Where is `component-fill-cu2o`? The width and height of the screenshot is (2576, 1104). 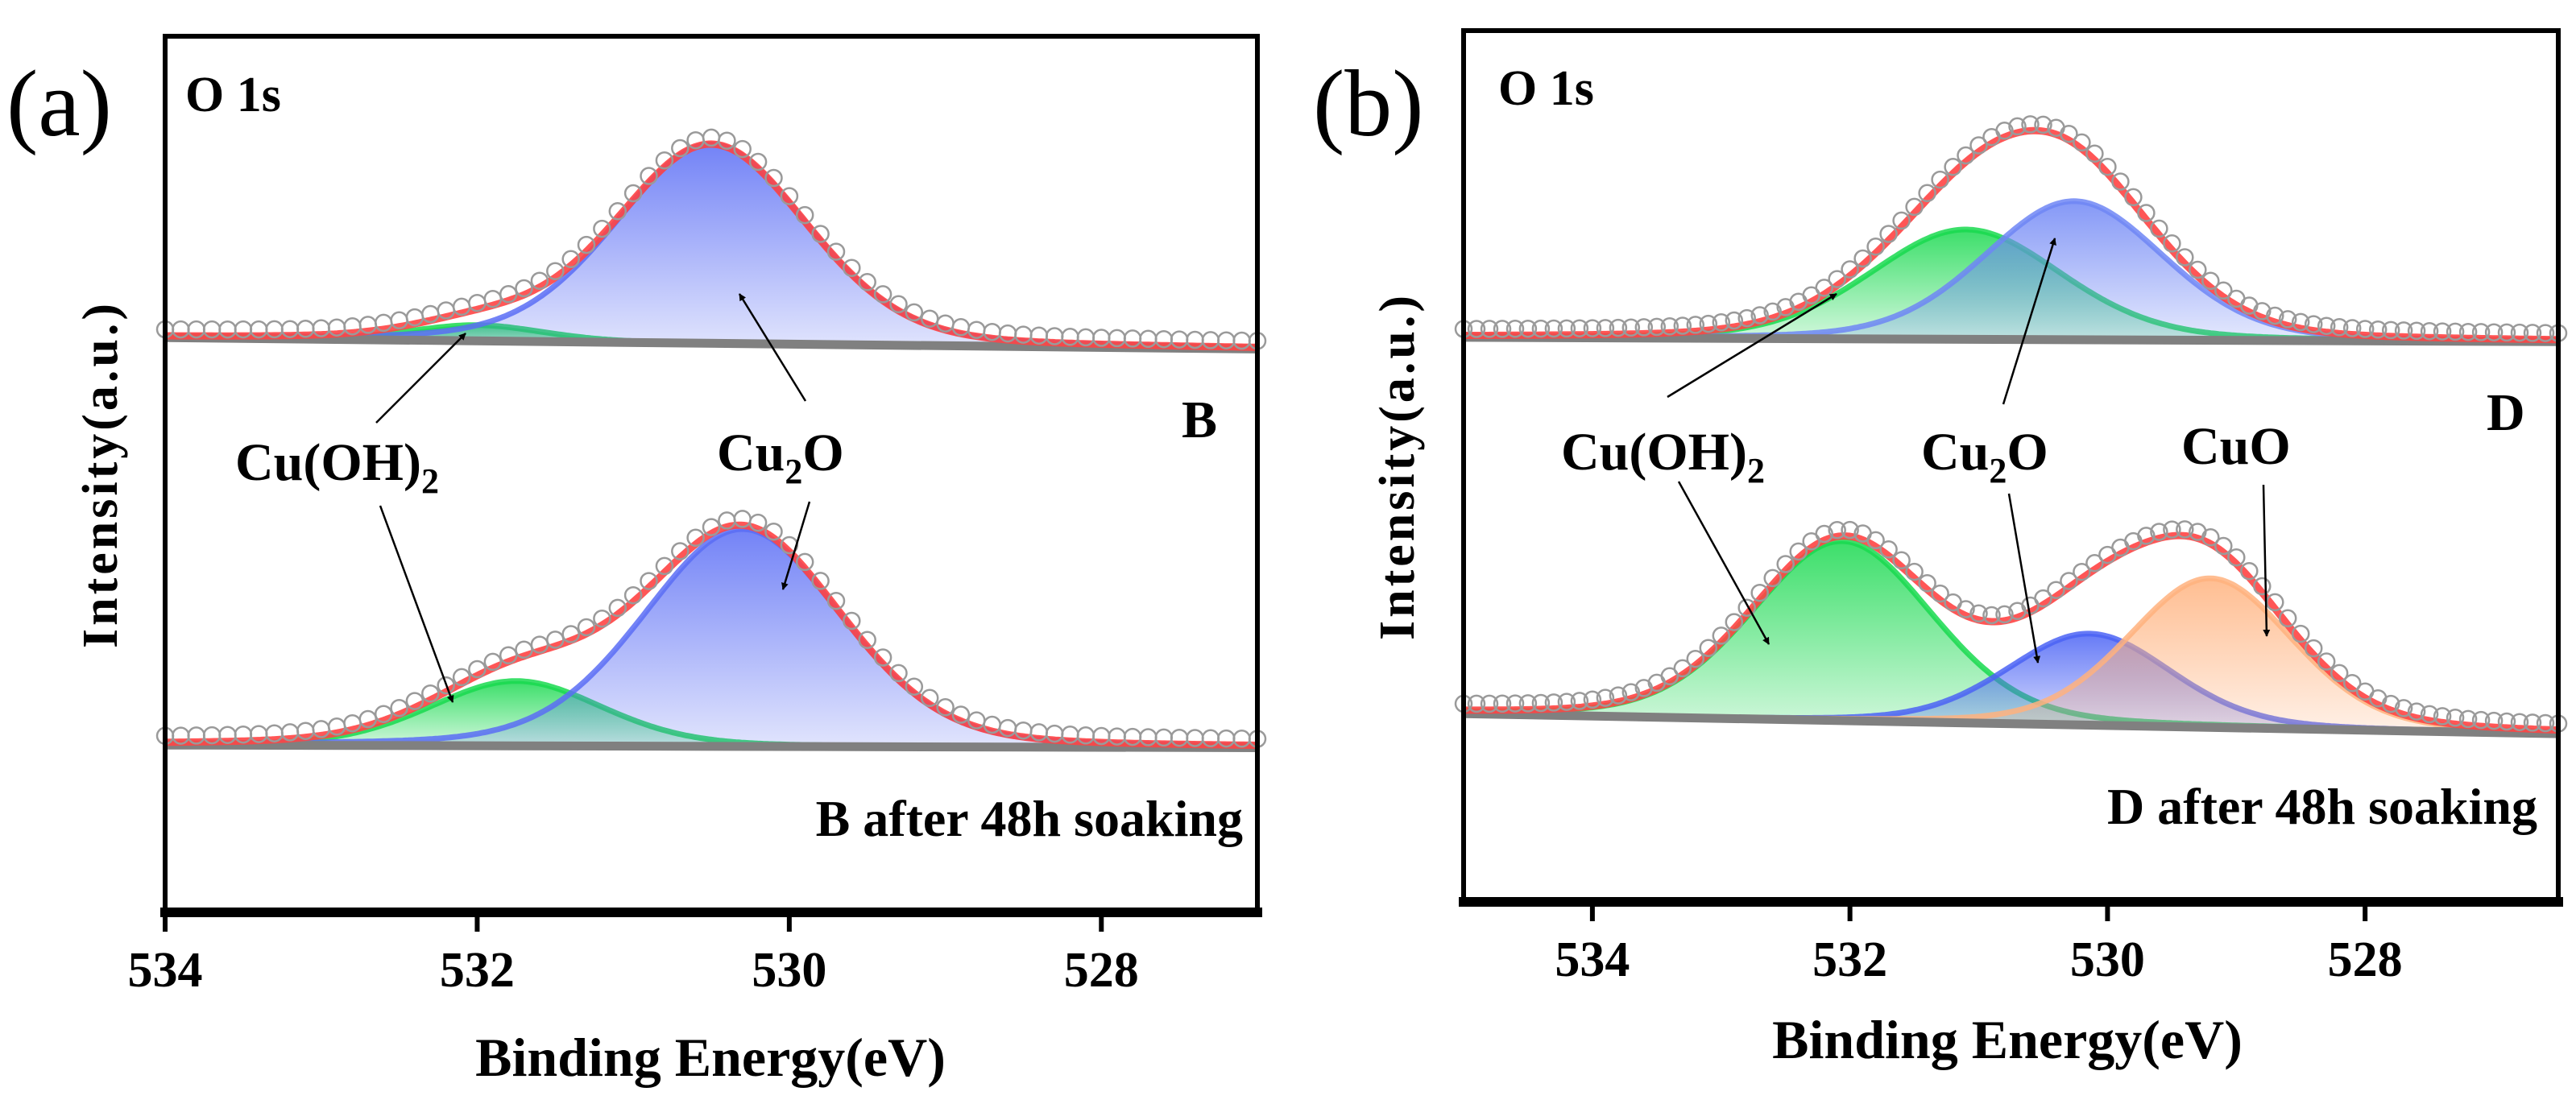
component-fill-cu2o is located at coordinates (711, 247).